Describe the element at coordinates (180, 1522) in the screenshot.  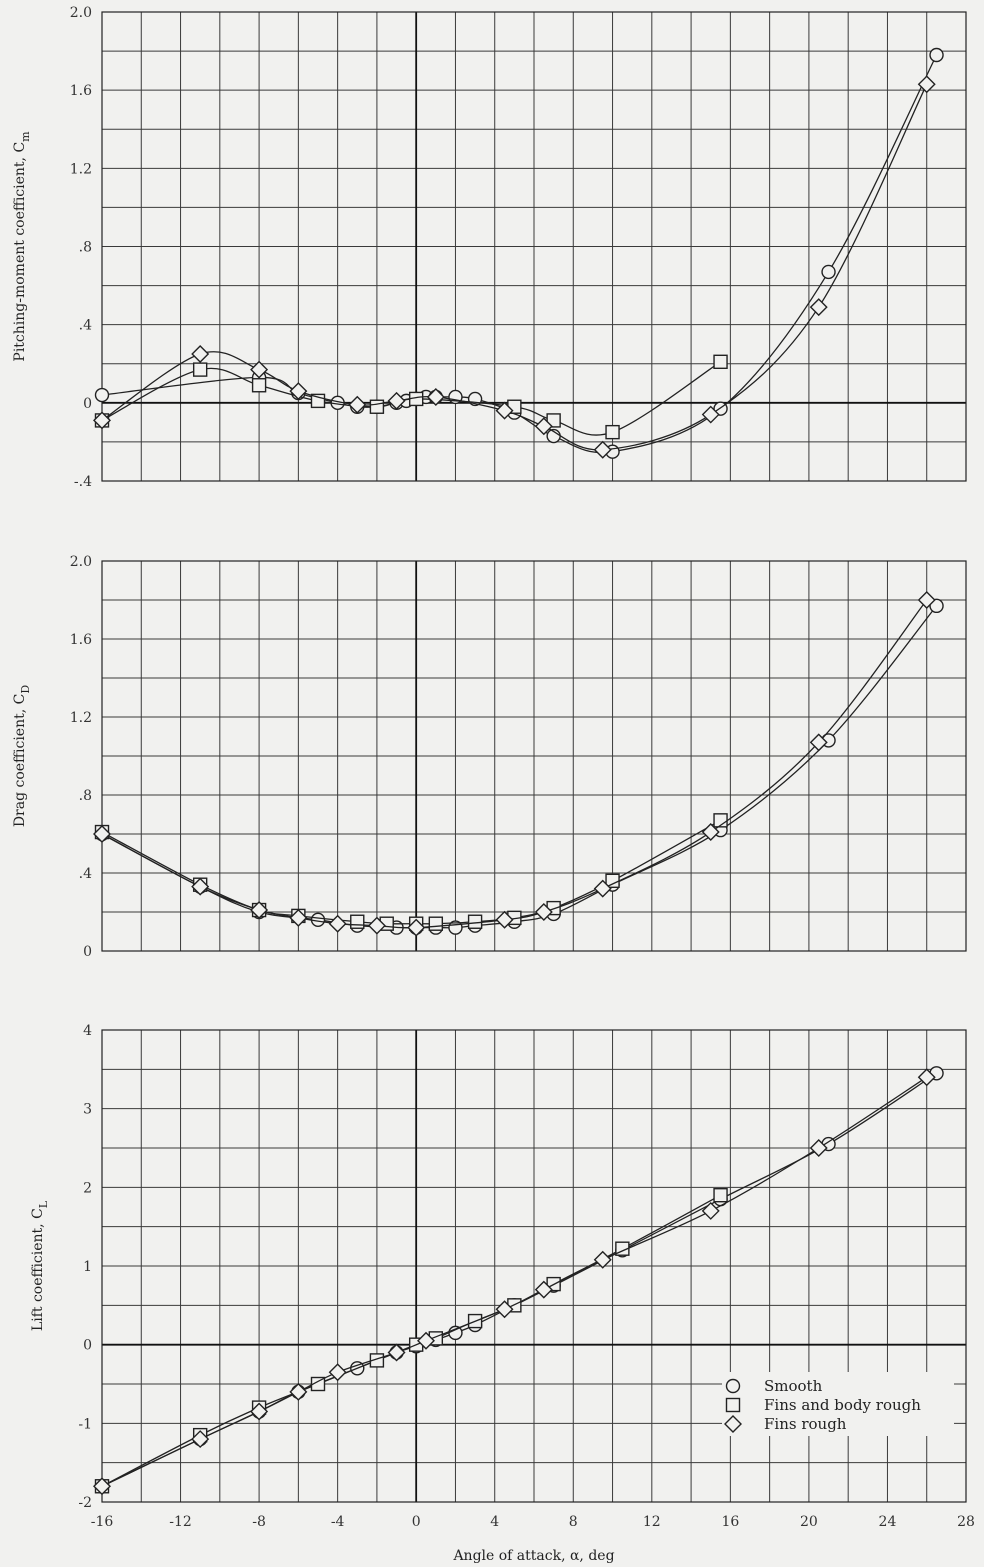
I see `x-tick-label: -12` at that location.